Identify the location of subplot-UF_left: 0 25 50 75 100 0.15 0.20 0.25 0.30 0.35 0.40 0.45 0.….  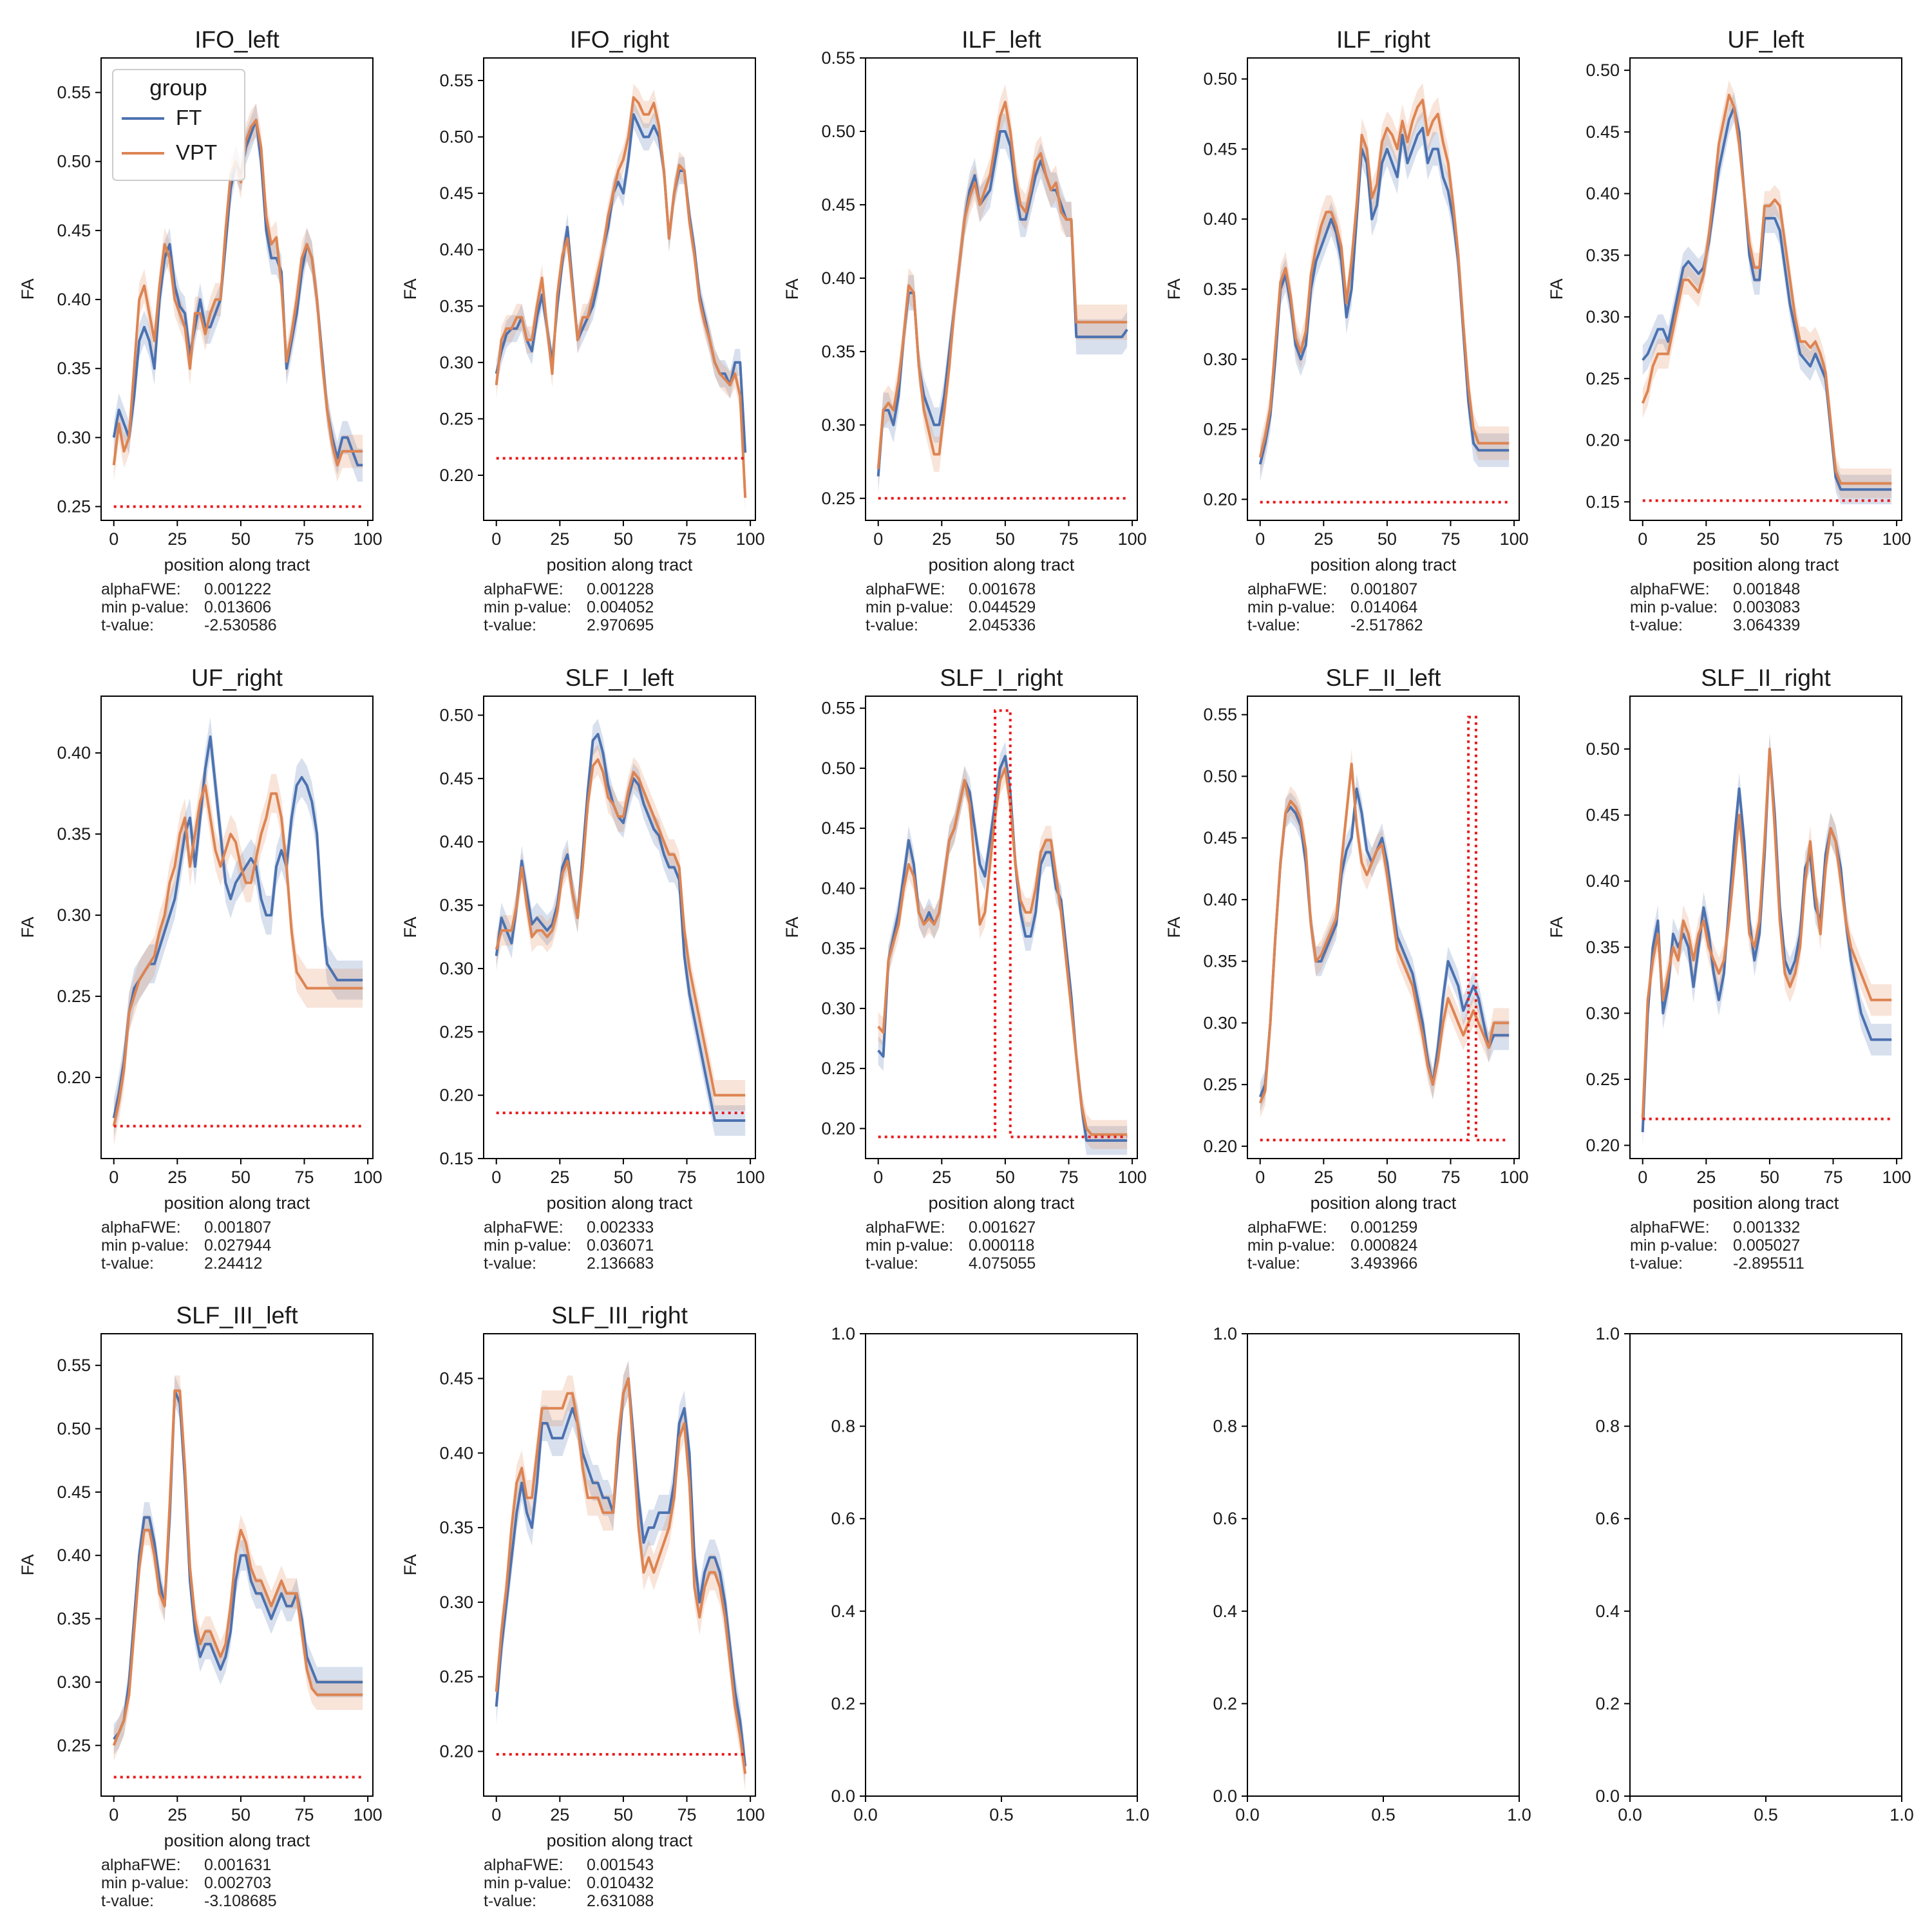
(1729, 330).